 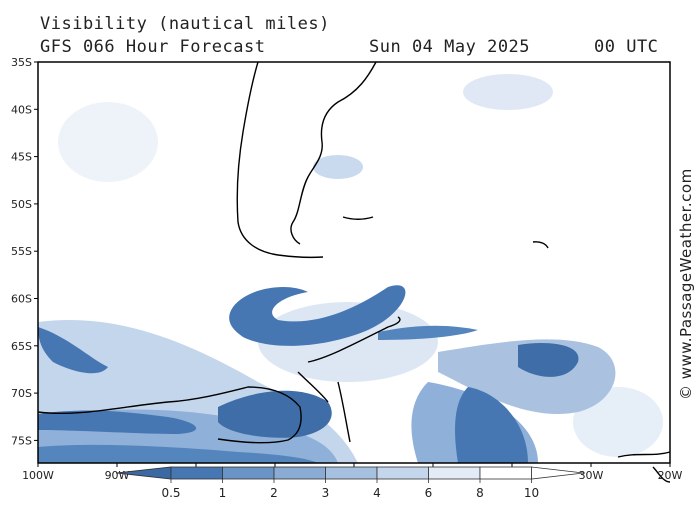 I want to click on legend-label: 6, so click(x=429, y=493).